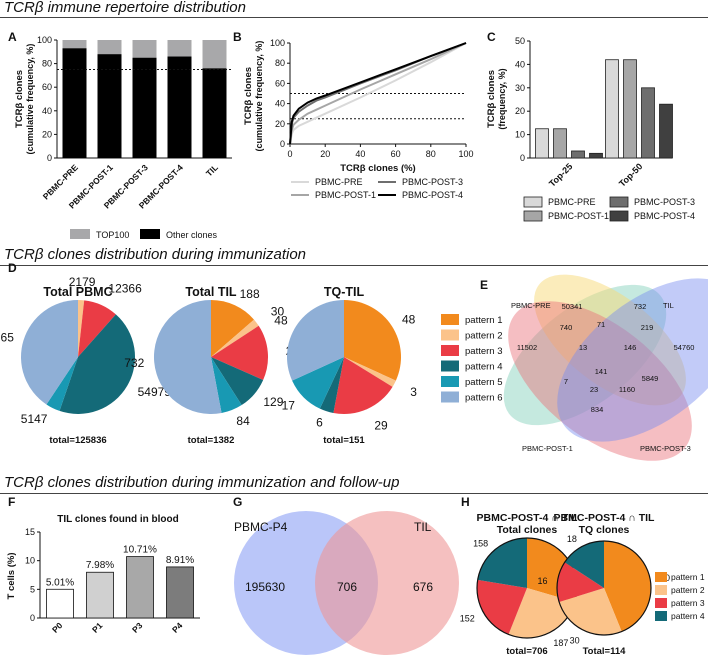 The height and width of the screenshot is (661, 708). Describe the element at coordinates (630, 174) in the screenshot. I see `c-x-tick-label: Top-50` at that location.